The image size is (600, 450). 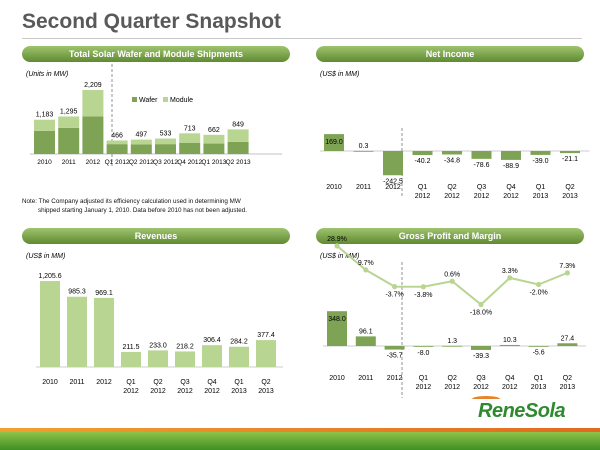 I want to click on revenues-header: Revenues, so click(x=156, y=236).